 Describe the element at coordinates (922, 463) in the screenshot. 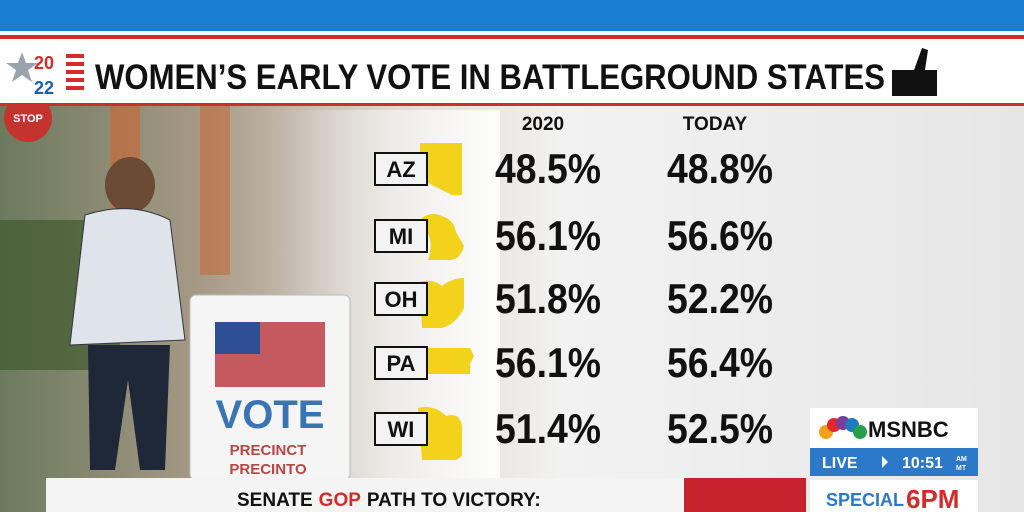

I see `time: 10:51` at that location.